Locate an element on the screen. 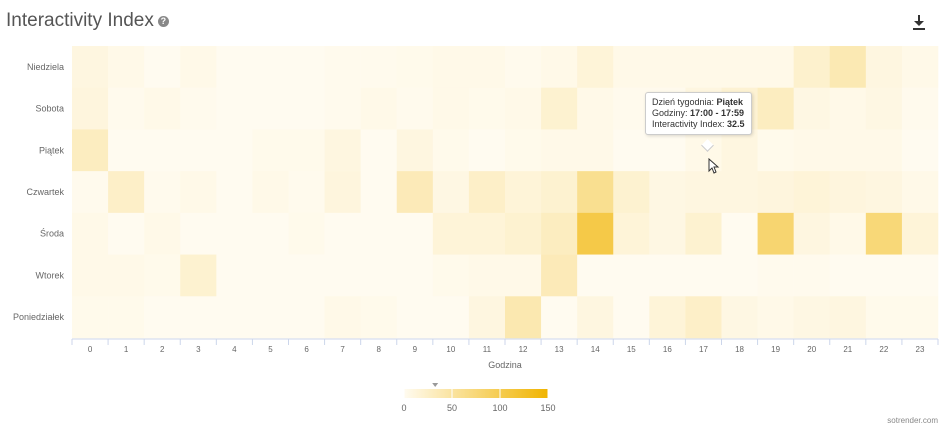 The height and width of the screenshot is (430, 950). help-icon: ? is located at coordinates (163, 21).